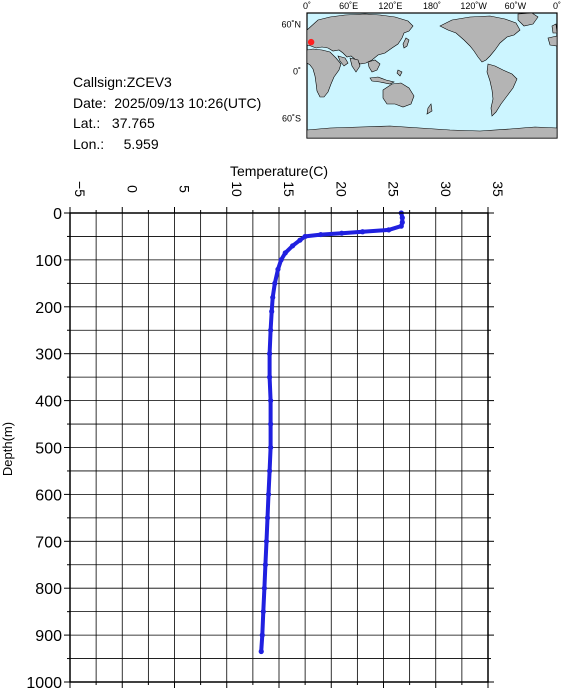  What do you see at coordinates (48, 542) in the screenshot?
I see `y-tick-label: 700` at bounding box center [48, 542].